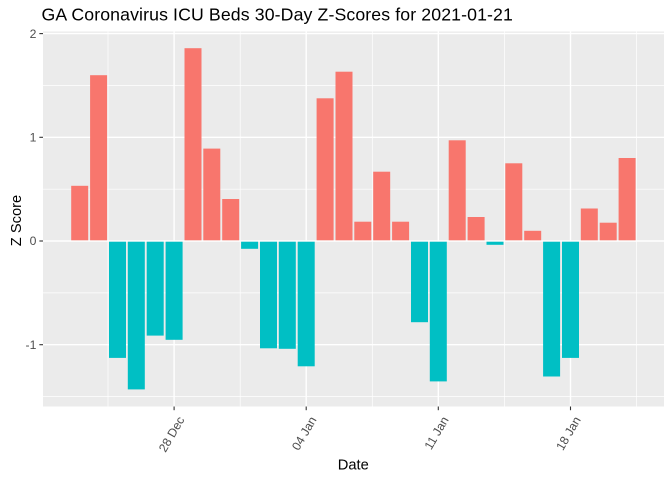  I want to click on svg-text: 1, so click(33, 138).